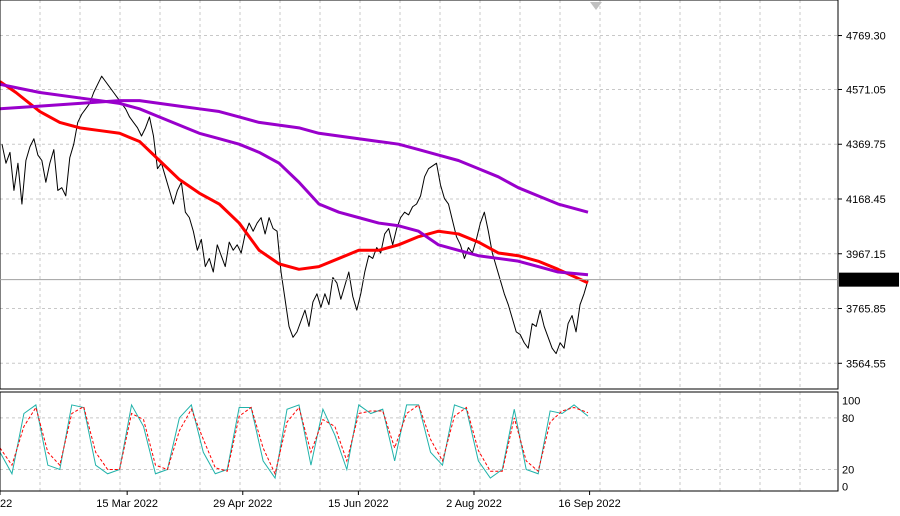 Image resolution: width=900 pixels, height=516 pixels. What do you see at coordinates (474, 504) in the screenshot?
I see `x-tick-label: 2 Aug 2022` at bounding box center [474, 504].